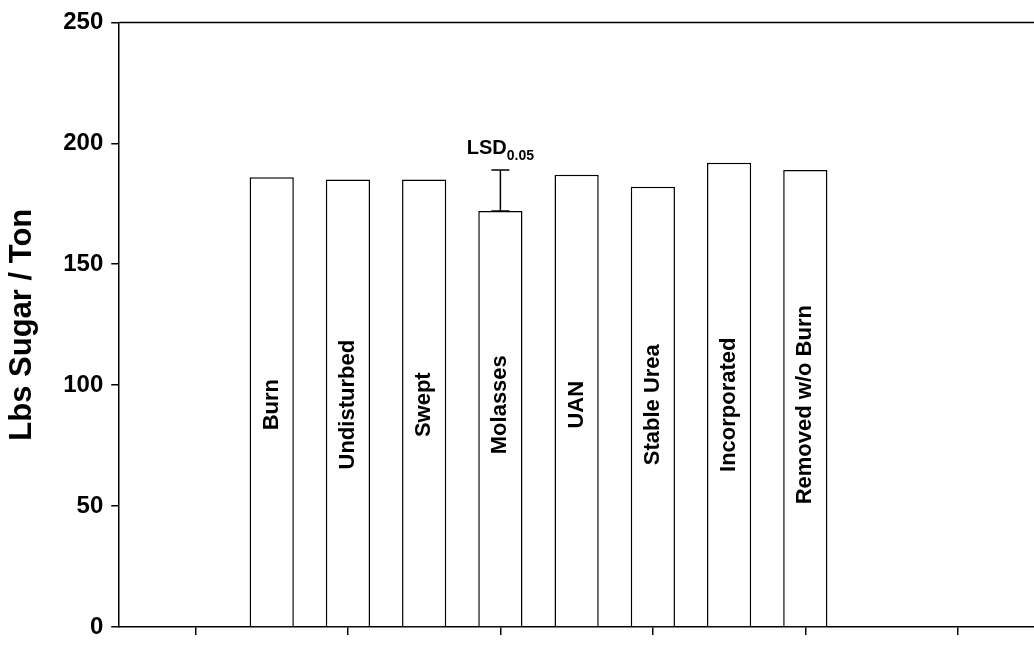  What do you see at coordinates (83, 262) in the screenshot?
I see `y-tick-label: 150` at bounding box center [83, 262].